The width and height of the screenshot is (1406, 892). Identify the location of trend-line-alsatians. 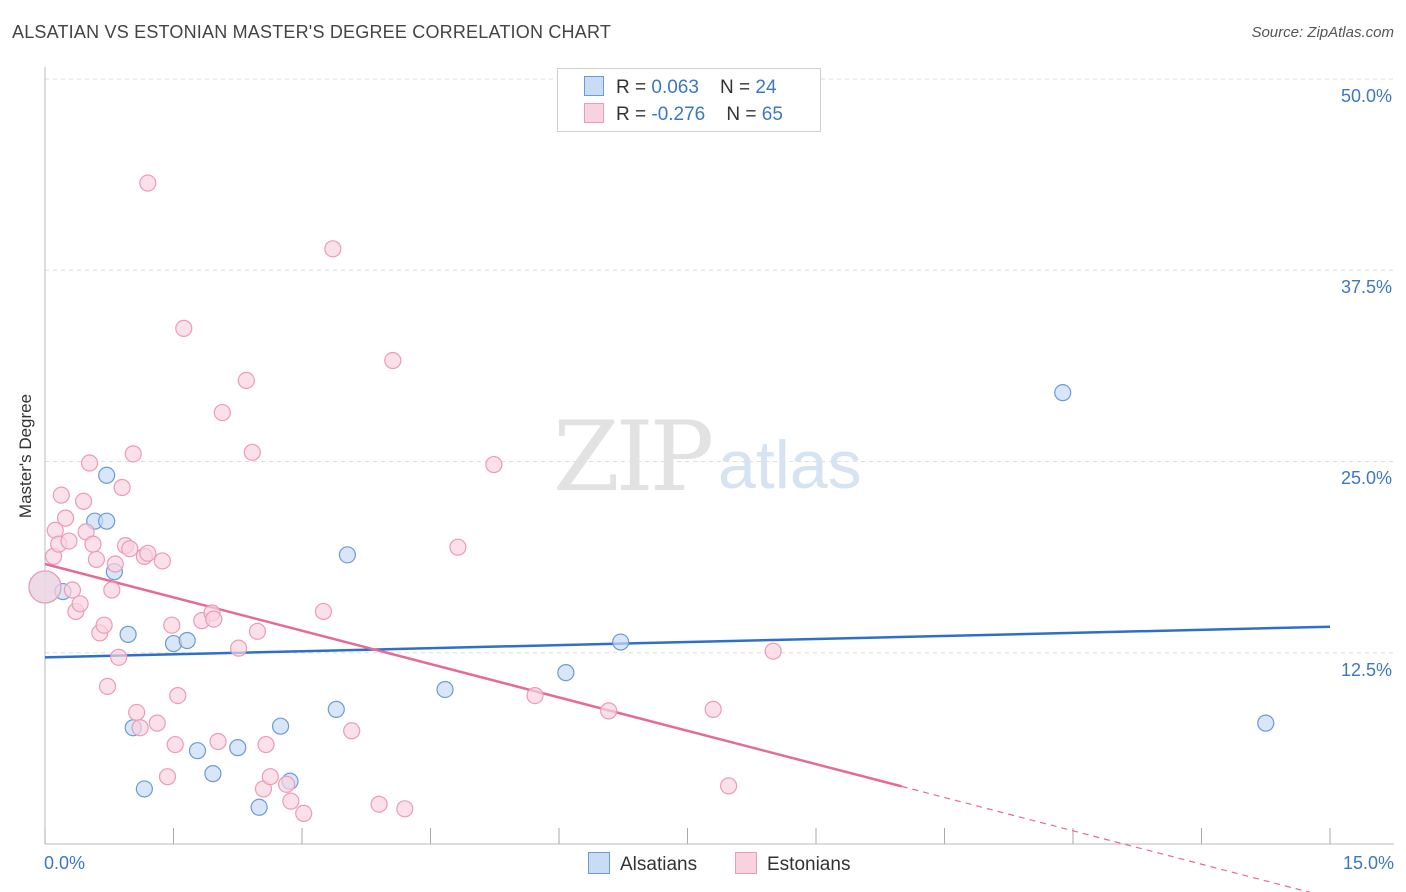
(687, 642).